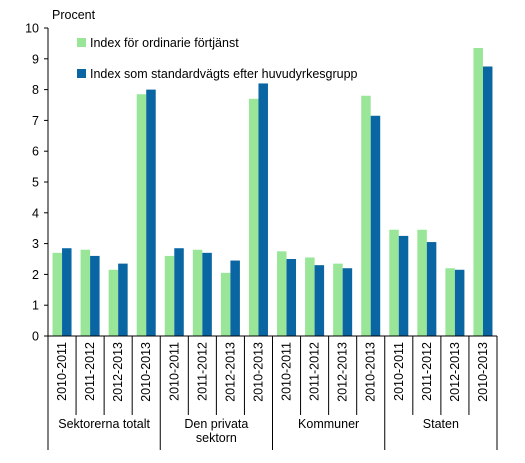  What do you see at coordinates (35, 59) in the screenshot?
I see `y-tick-label: 9` at bounding box center [35, 59].